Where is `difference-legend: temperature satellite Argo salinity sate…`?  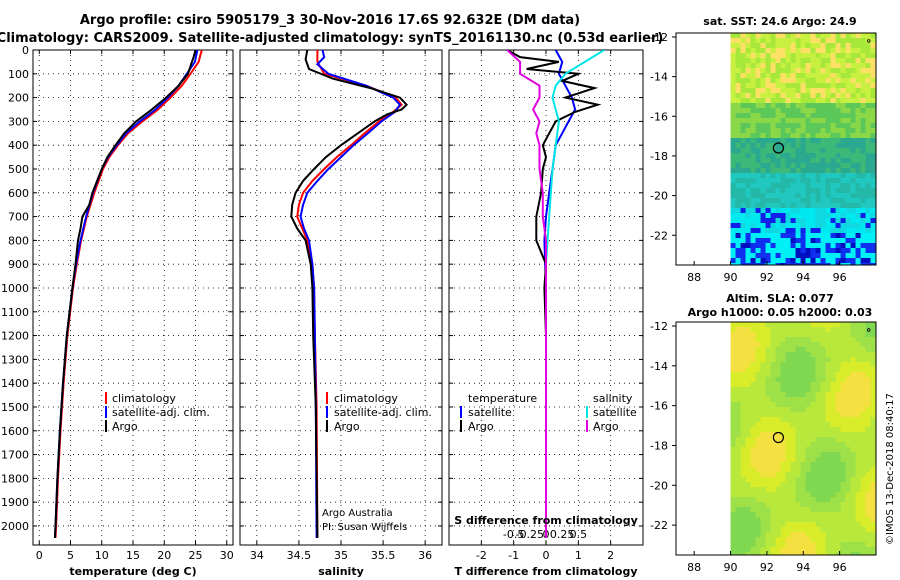
difference-legend: temperature satellite Argo salinity sate… is located at coordinates (548, 412).